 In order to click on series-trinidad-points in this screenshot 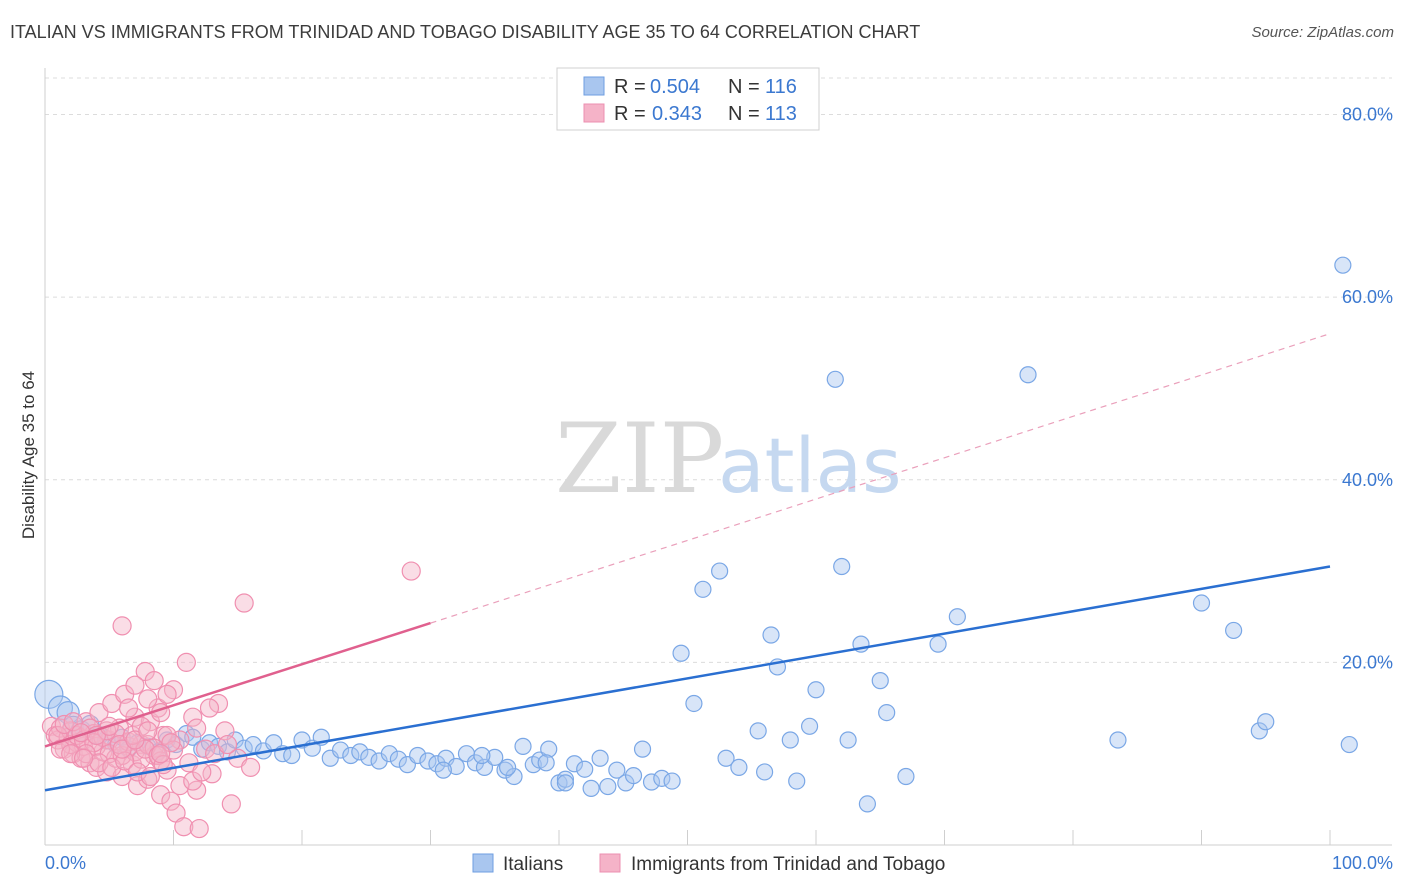, I will do `click(231, 700)`.